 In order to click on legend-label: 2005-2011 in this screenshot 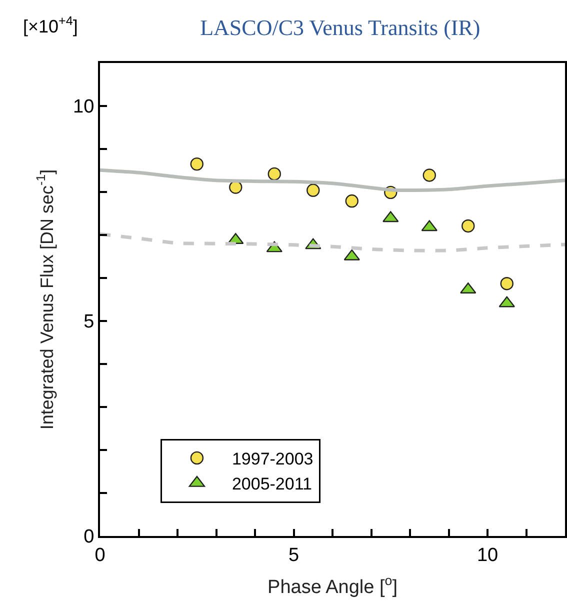, I will do `click(272, 484)`.